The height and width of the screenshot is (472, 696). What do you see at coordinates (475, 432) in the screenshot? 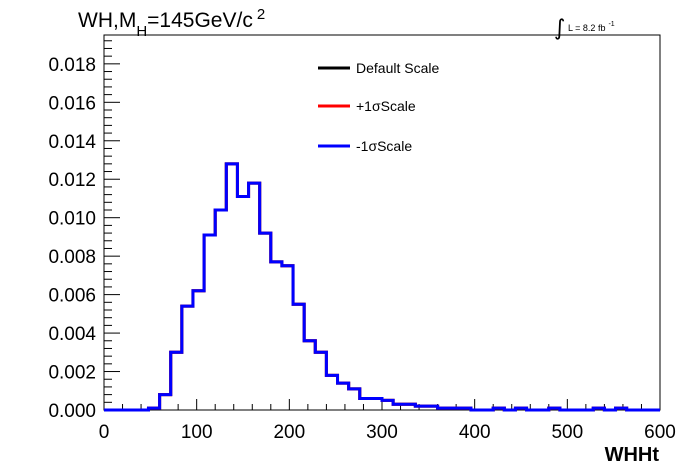
I see `x-tick-label: 400` at bounding box center [475, 432].